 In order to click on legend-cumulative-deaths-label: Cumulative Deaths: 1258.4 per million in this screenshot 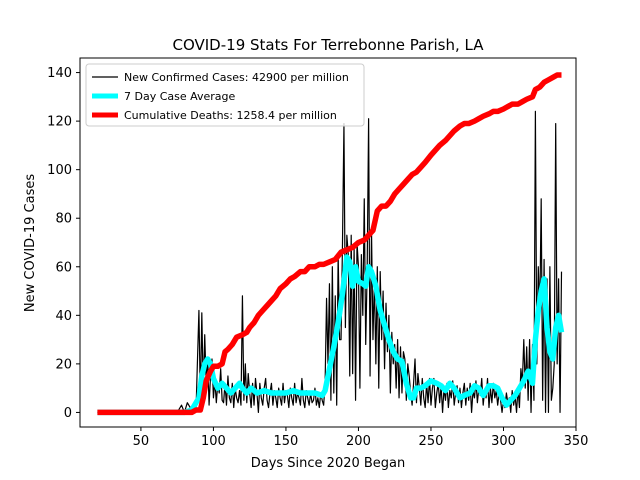, I will do `click(230, 115)`.